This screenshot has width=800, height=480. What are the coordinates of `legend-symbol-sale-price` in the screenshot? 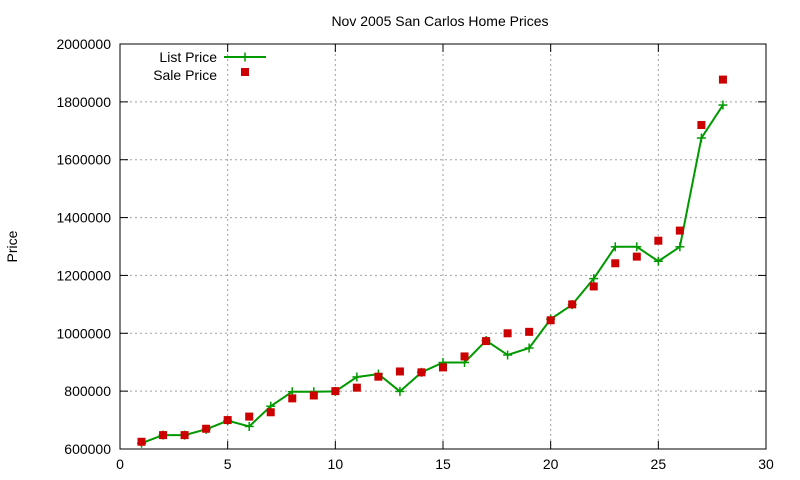 It's located at (245, 72).